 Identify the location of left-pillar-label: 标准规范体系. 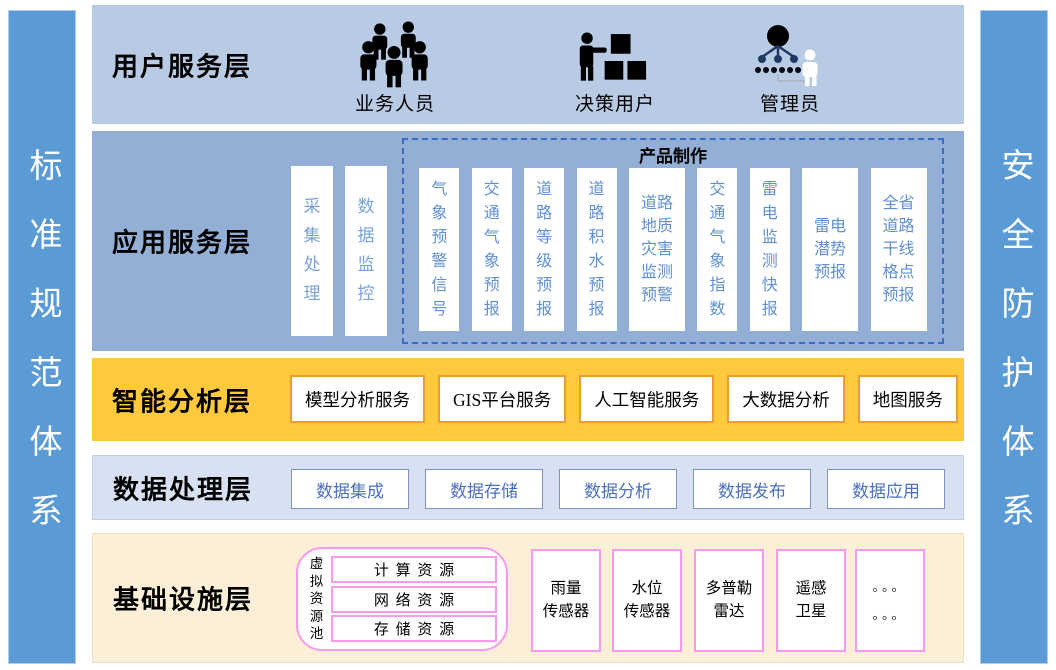
(42, 355).